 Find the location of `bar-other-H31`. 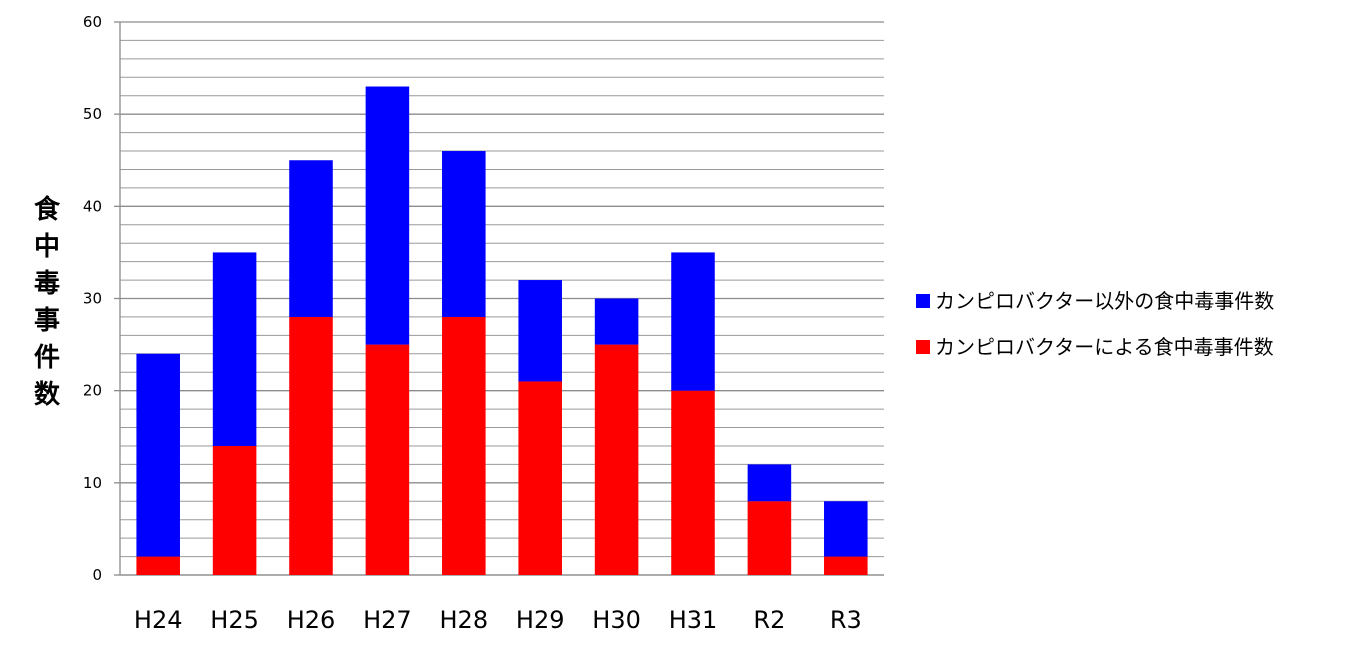

bar-other-H31 is located at coordinates (693, 321).